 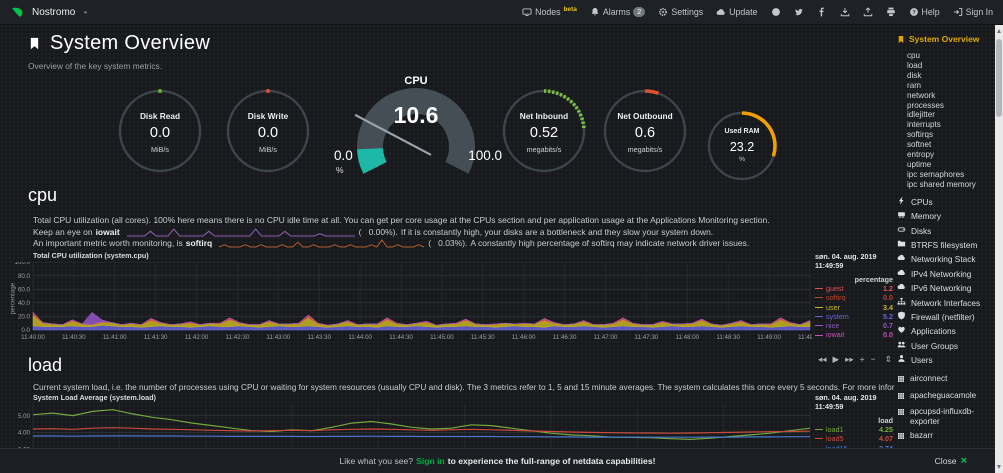 What do you see at coordinates (922, 360) in the screenshot?
I see `sidebar-menu-label: Users` at bounding box center [922, 360].